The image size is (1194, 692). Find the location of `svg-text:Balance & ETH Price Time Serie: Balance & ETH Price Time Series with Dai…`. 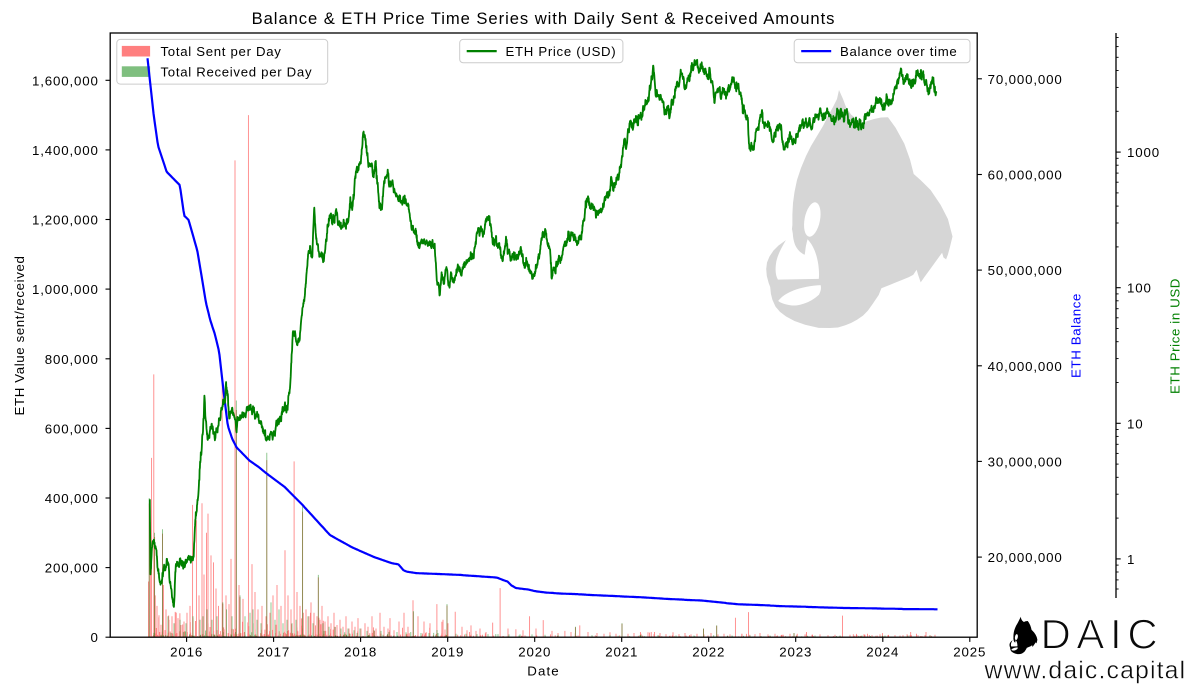

svg-text:Balance & ETH Price Time Serie: Balance & ETH Price Time Series with Dai… is located at coordinates (544, 18).